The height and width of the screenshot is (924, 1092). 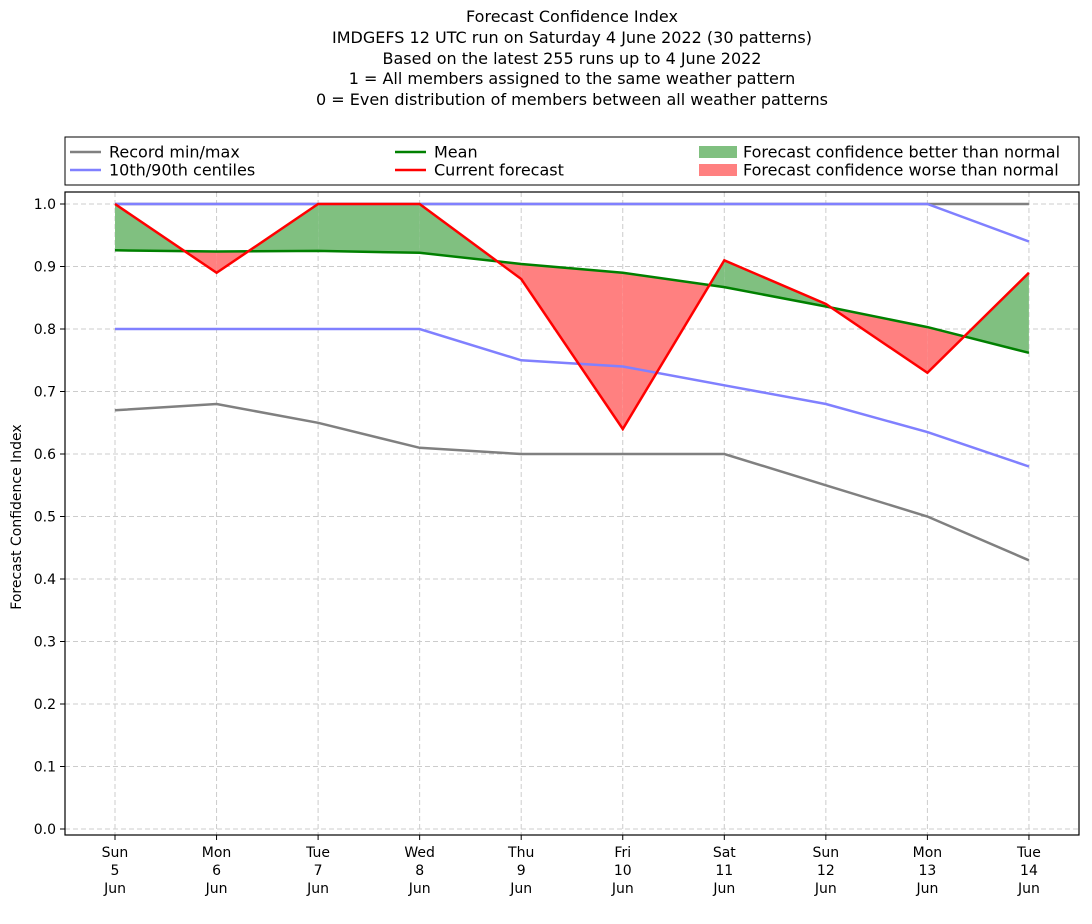 What do you see at coordinates (1029, 871) in the screenshot?
I see `x-tick-label: 14` at bounding box center [1029, 871].